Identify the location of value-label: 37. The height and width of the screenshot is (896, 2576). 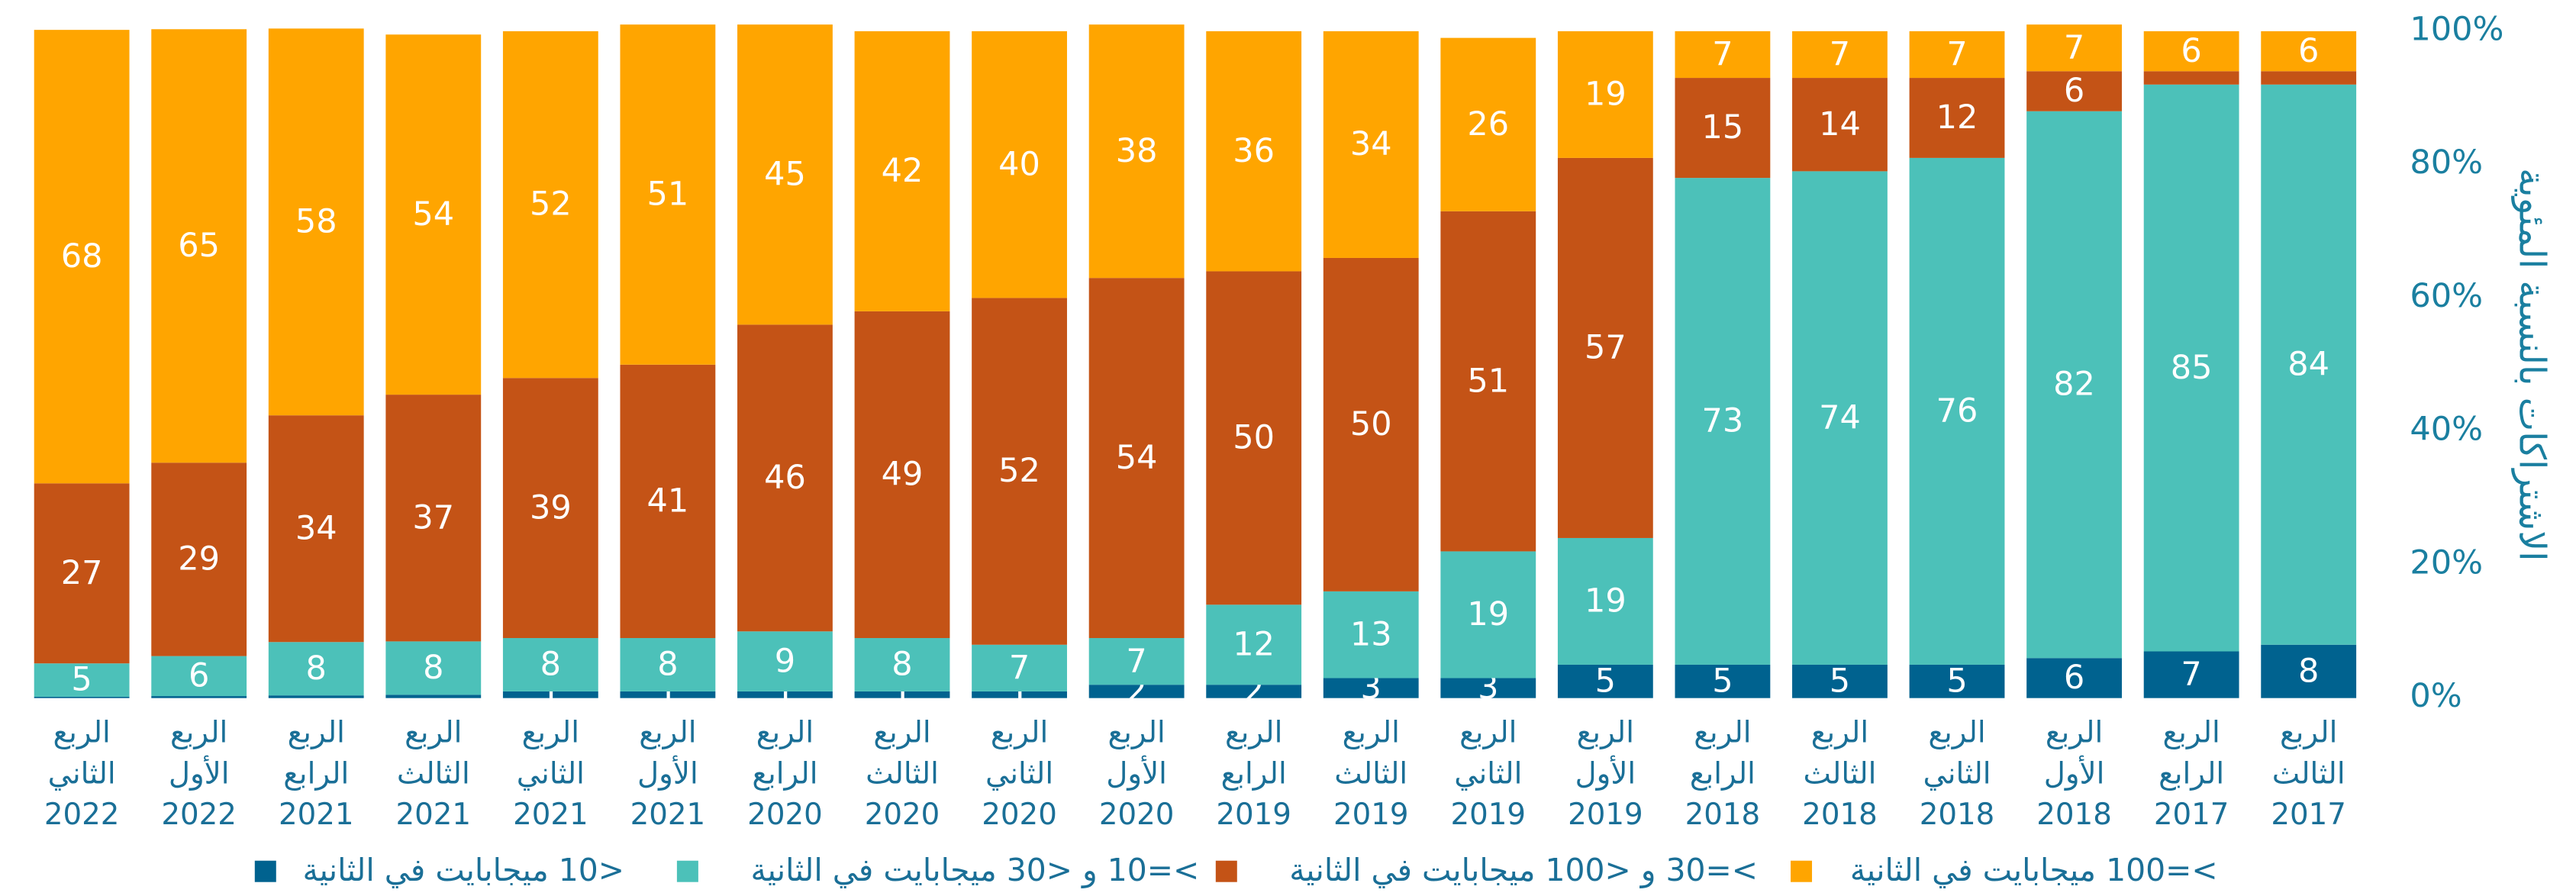
(433, 517).